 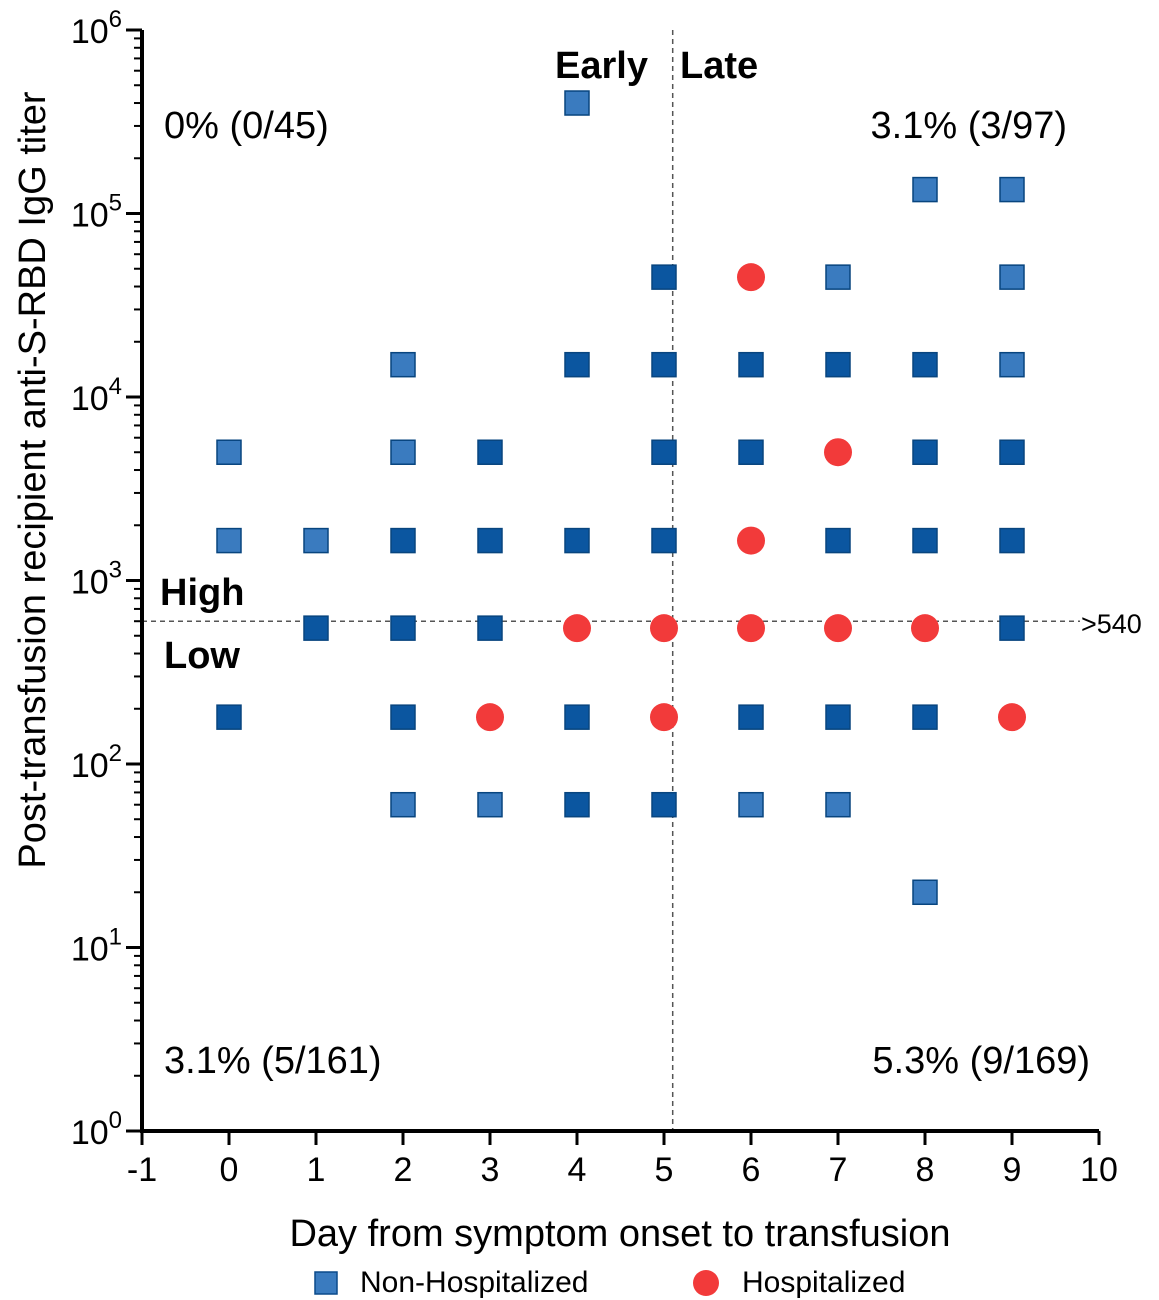 I want to click on legend-marker-hospitalized, so click(x=706, y=1283).